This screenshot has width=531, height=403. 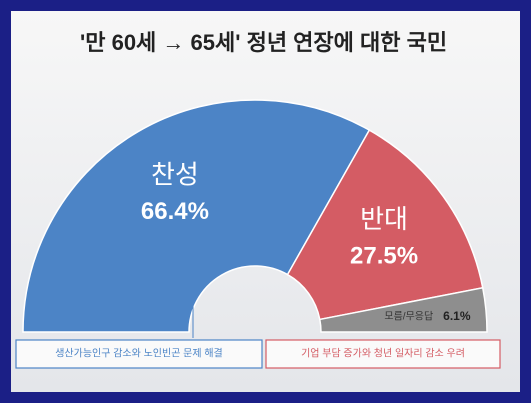 What do you see at coordinates (384, 219) in the screenshot?
I see `segment-name: 반대` at bounding box center [384, 219].